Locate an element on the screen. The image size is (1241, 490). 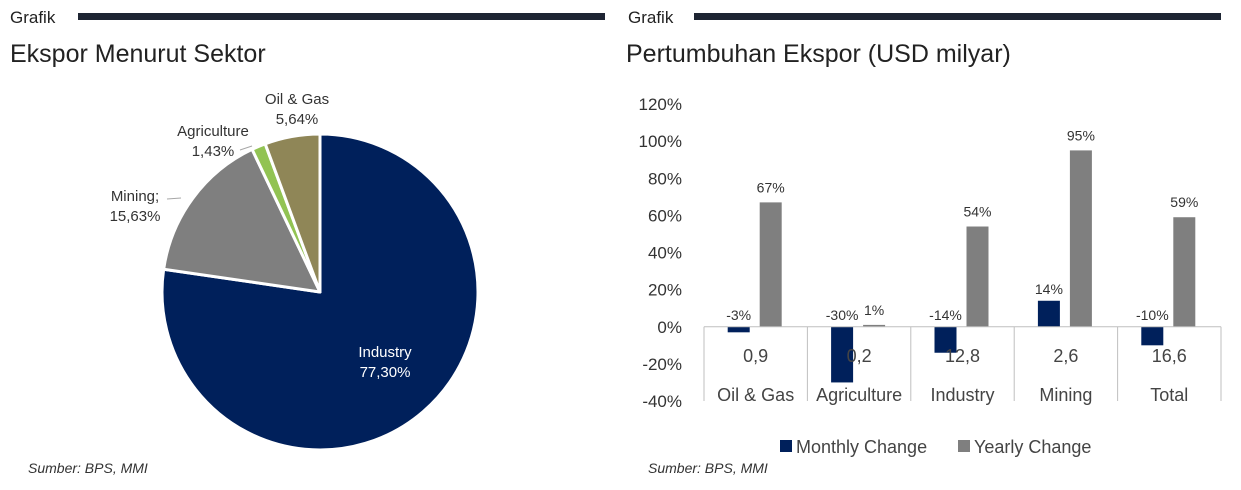
y-tick-label: 120% is located at coordinates (660, 104).